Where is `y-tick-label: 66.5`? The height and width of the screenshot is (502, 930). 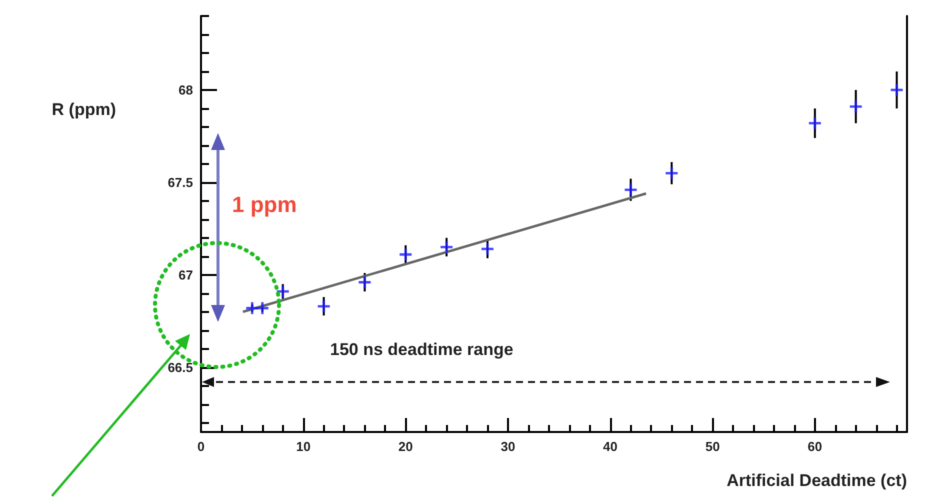
y-tick-label: 66.5 is located at coordinates (180, 367).